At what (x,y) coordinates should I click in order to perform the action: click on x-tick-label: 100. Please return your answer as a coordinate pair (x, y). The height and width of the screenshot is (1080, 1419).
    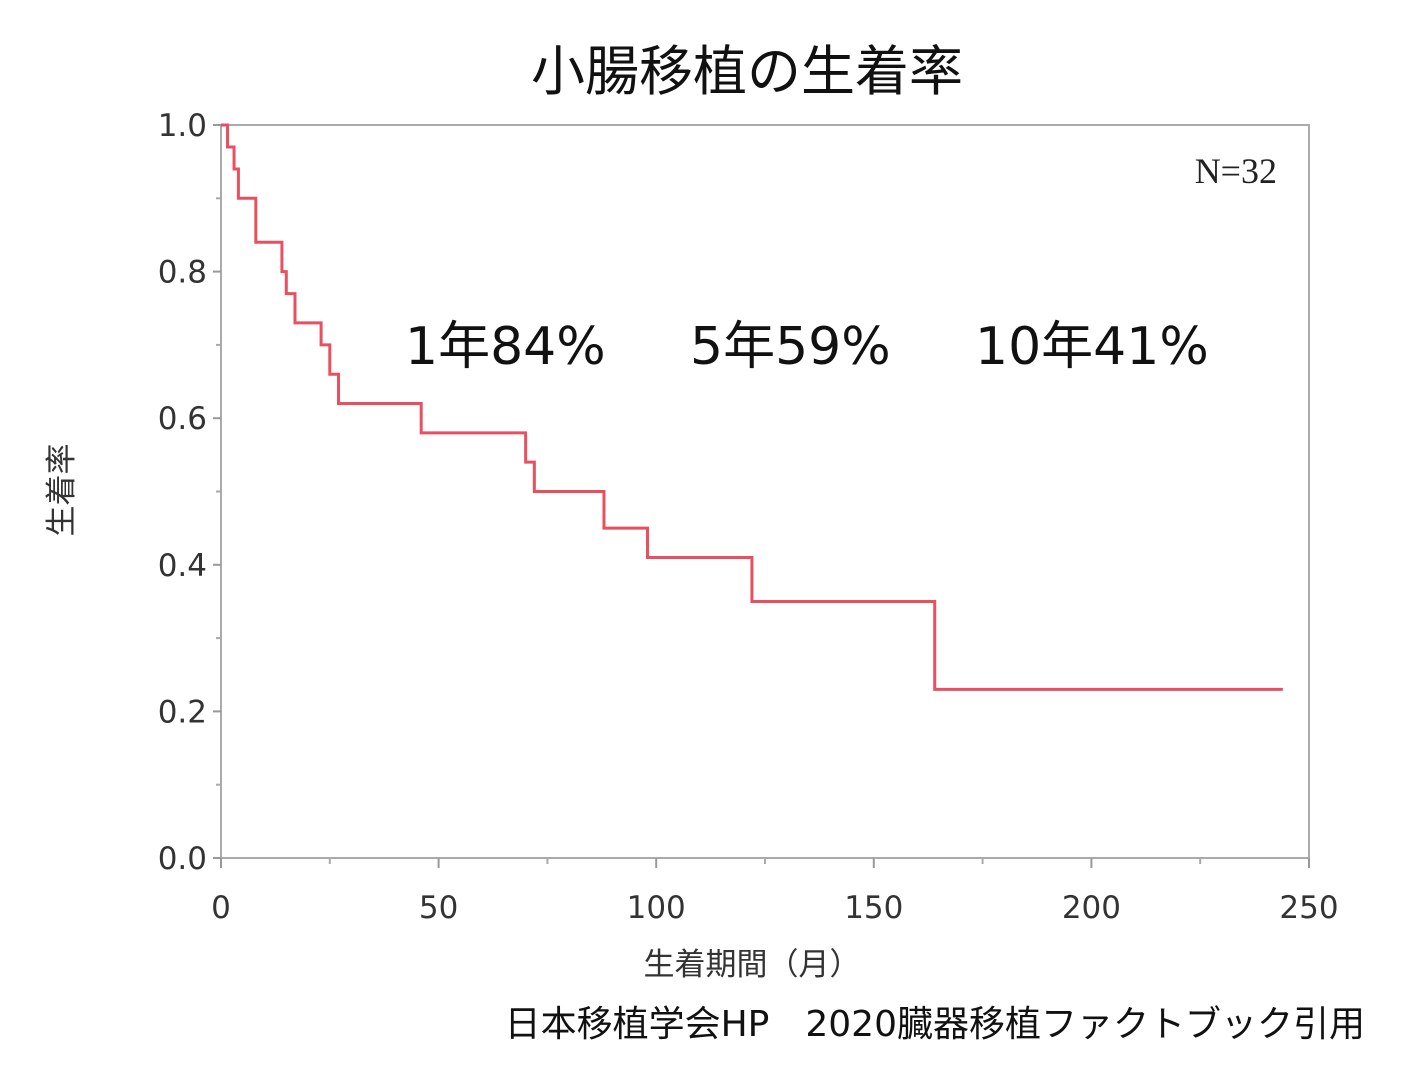
    Looking at the image, I should click on (656, 908).